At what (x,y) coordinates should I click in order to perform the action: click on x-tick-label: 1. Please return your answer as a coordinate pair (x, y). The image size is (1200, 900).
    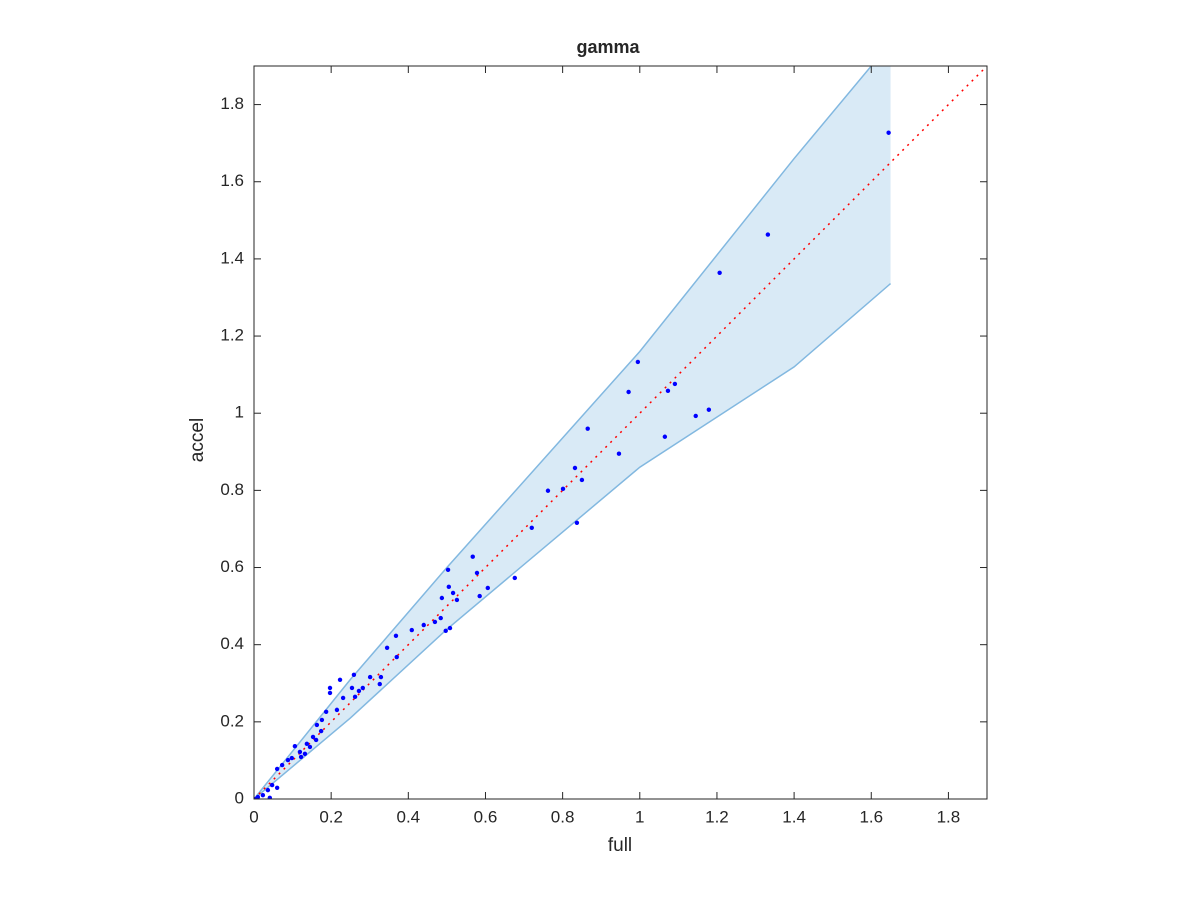
    Looking at the image, I should click on (639, 816).